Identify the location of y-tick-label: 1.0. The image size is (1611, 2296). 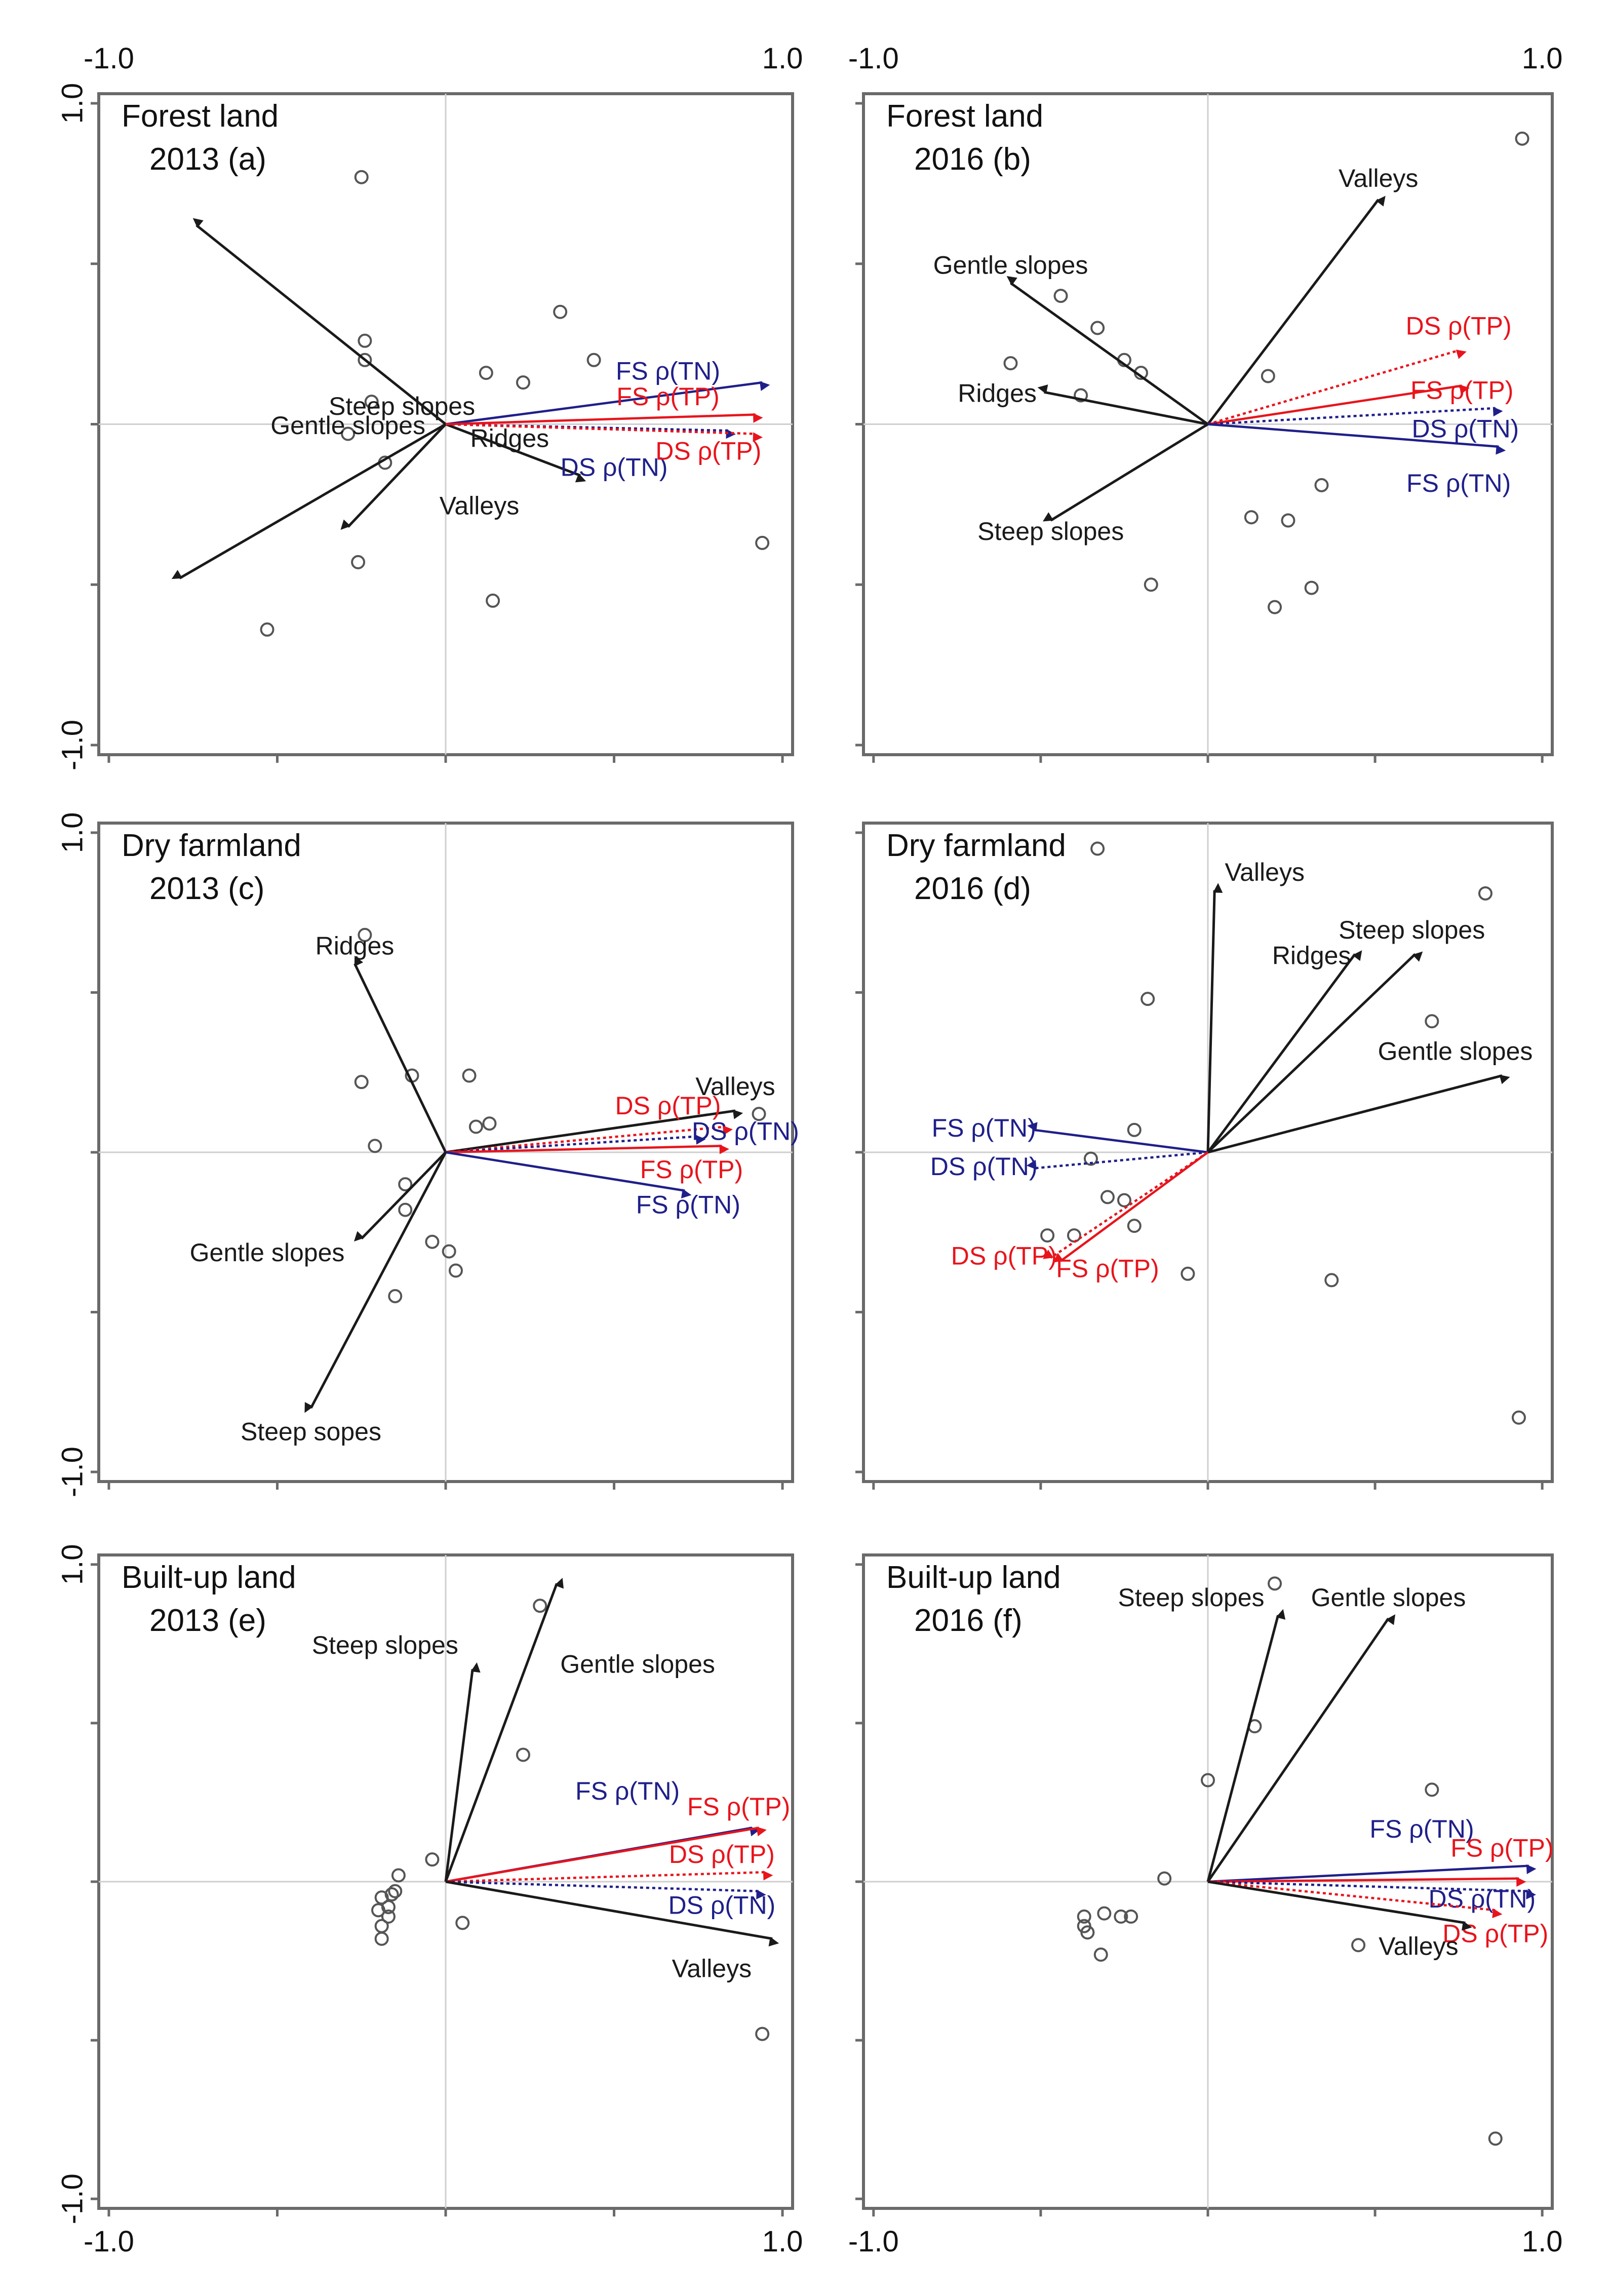
(72, 832).